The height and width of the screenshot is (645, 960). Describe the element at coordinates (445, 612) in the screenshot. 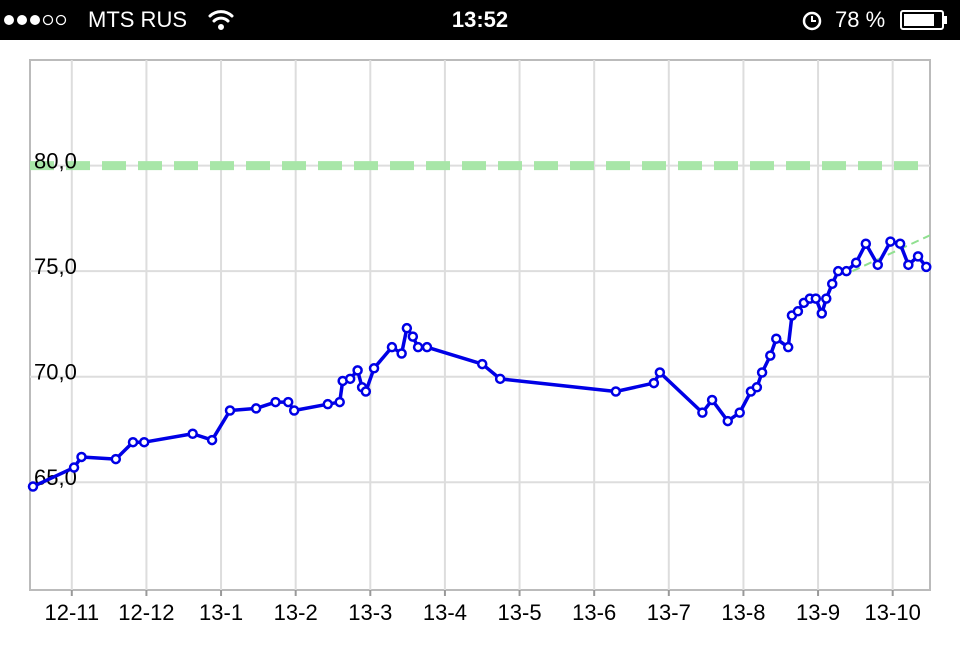

I see `x-tick-label: 13-4` at that location.